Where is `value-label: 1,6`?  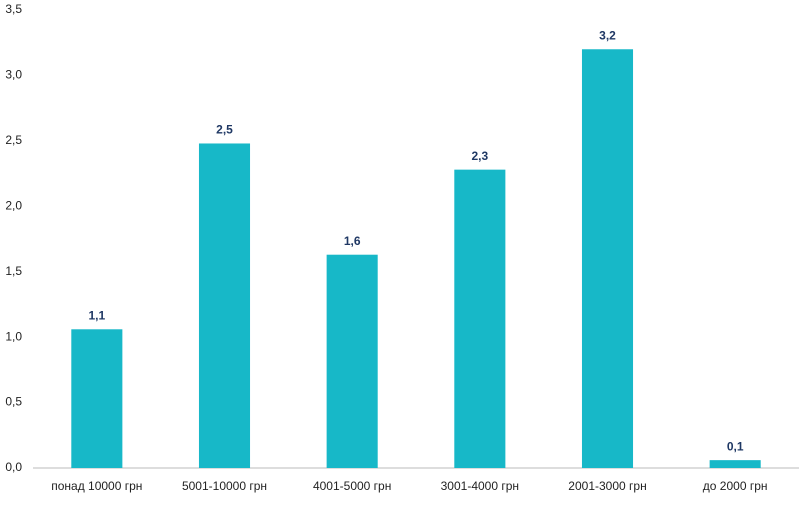 value-label: 1,6 is located at coordinates (352, 241).